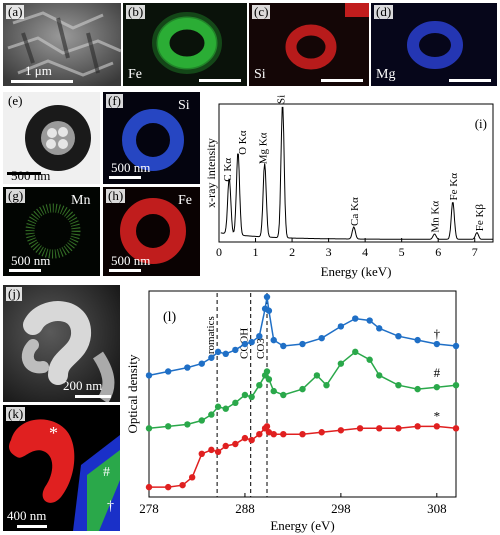  I want to click on x-tick-label: 7, so click(475, 252).